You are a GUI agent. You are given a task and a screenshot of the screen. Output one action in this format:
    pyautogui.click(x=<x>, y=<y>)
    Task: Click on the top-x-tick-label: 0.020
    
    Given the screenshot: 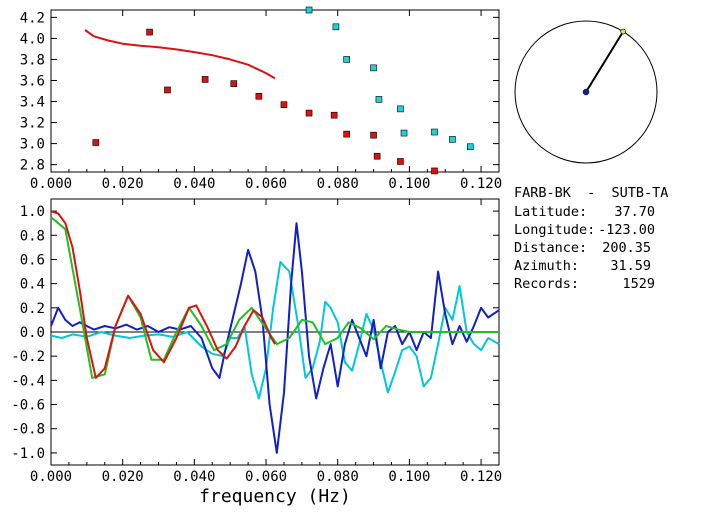 What is the action you would take?
    pyautogui.click(x=123, y=184)
    